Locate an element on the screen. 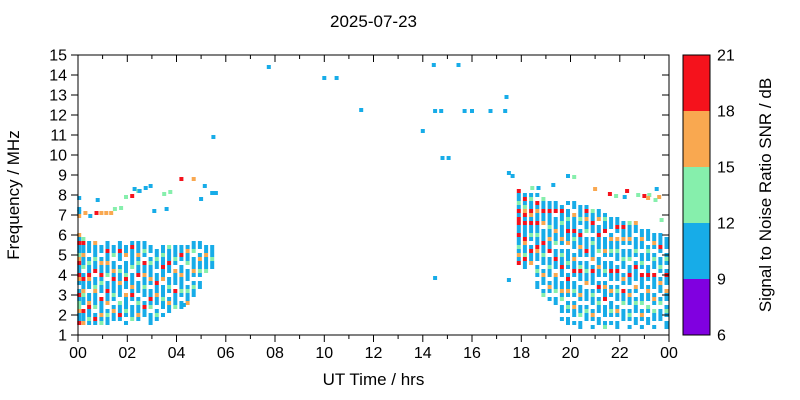  svg-text: 04 is located at coordinates (177, 353).